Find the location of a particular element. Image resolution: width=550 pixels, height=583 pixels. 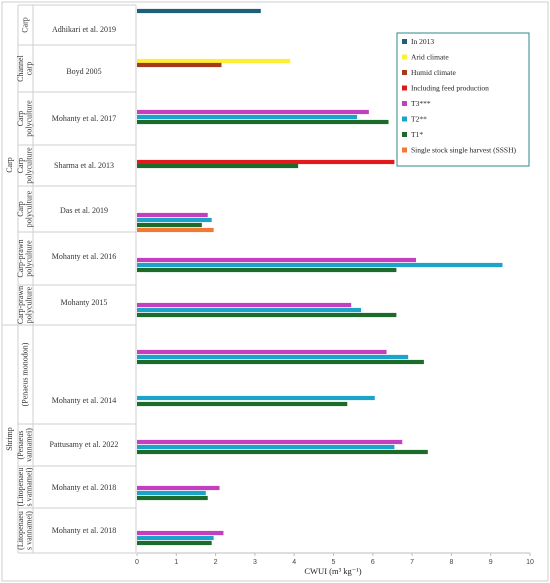

subgroup-label: Channel is located at coordinates (20, 67).